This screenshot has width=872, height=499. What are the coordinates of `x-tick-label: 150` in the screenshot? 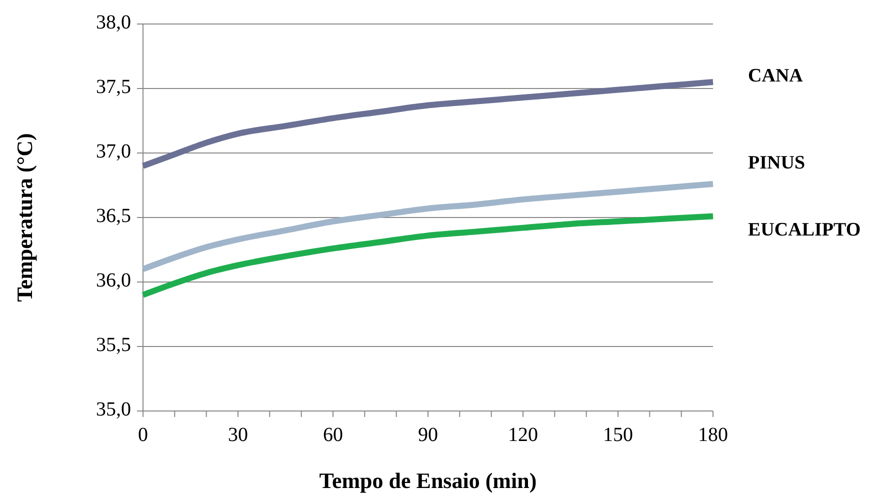 It's located at (618, 435).